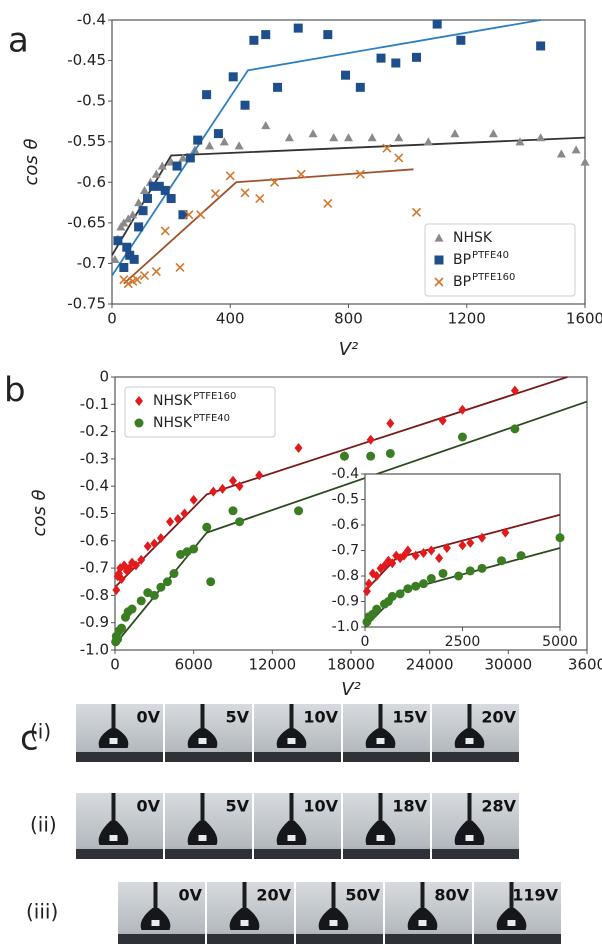  What do you see at coordinates (430, 665) in the screenshot?
I see `x-tick-label: 24000` at bounding box center [430, 665].